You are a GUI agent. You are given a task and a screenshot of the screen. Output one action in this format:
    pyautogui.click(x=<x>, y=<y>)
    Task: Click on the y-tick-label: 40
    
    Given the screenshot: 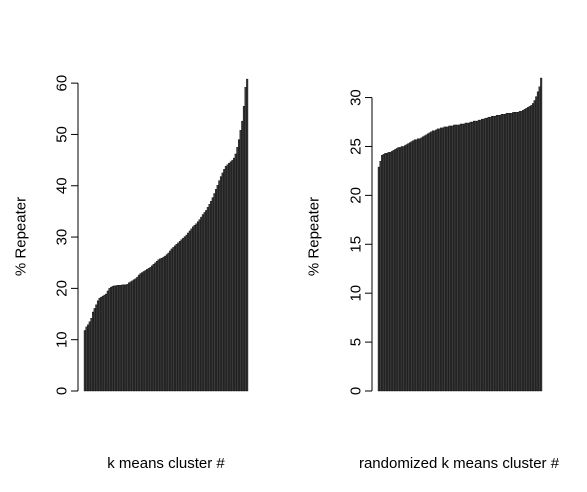 What is the action you would take?
    pyautogui.click(x=61, y=185)
    